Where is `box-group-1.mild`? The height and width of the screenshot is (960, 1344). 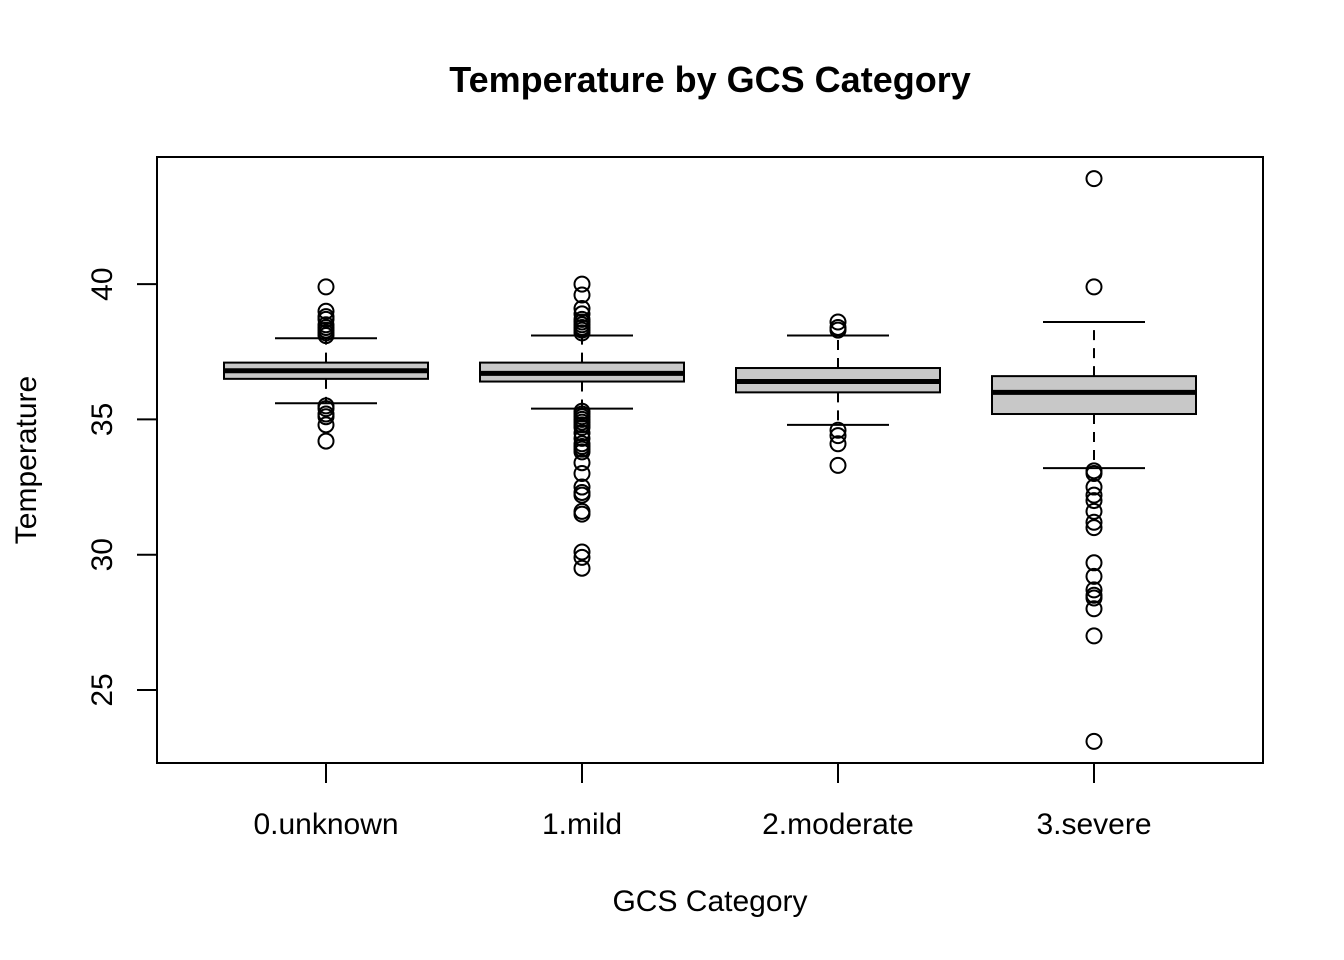 box-group-1.mild is located at coordinates (582, 426).